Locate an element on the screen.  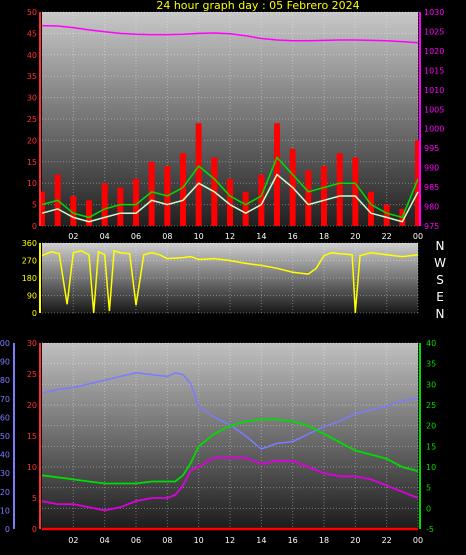
y-tick-label: 995 is located at coordinates (431, 148).